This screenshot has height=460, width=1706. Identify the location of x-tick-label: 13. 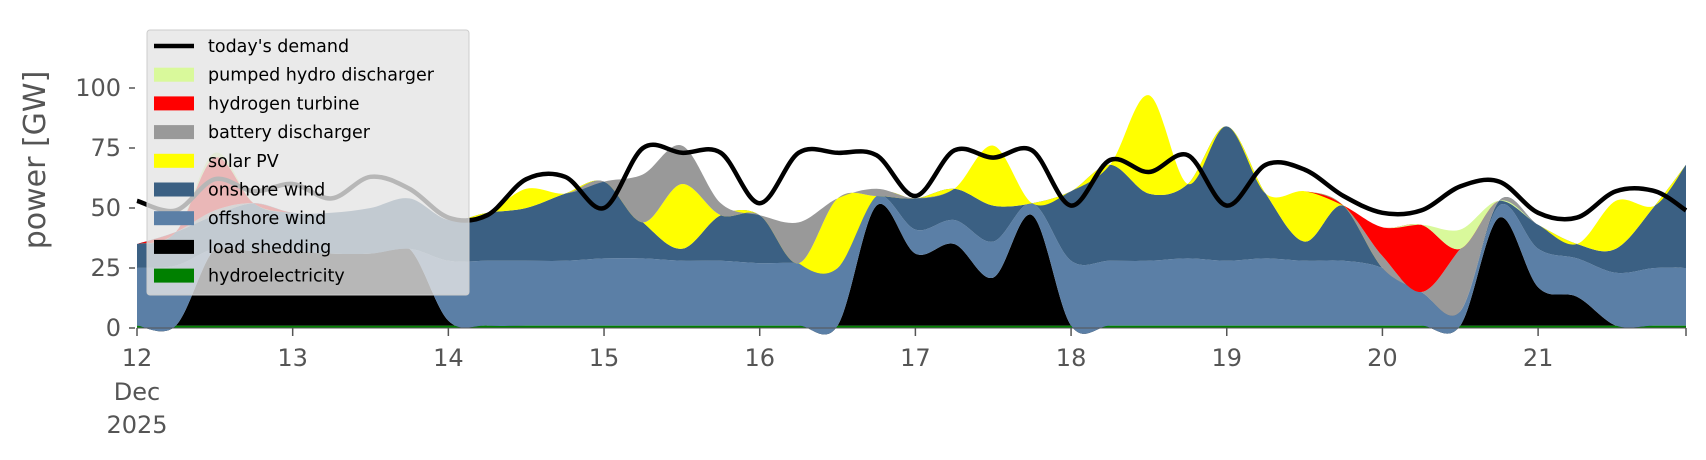
(292, 358).